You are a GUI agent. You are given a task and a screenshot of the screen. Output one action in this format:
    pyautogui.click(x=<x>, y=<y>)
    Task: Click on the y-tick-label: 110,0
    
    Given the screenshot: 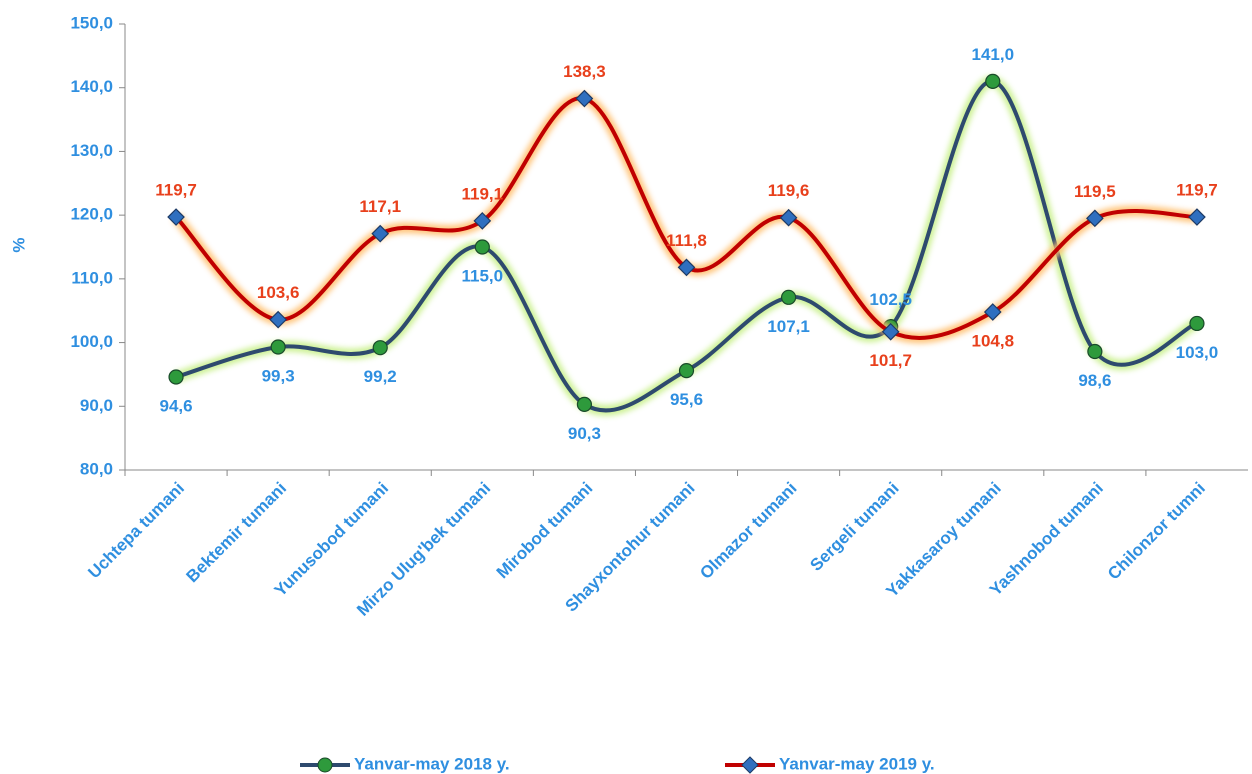 What is the action you would take?
    pyautogui.click(x=92, y=277)
    